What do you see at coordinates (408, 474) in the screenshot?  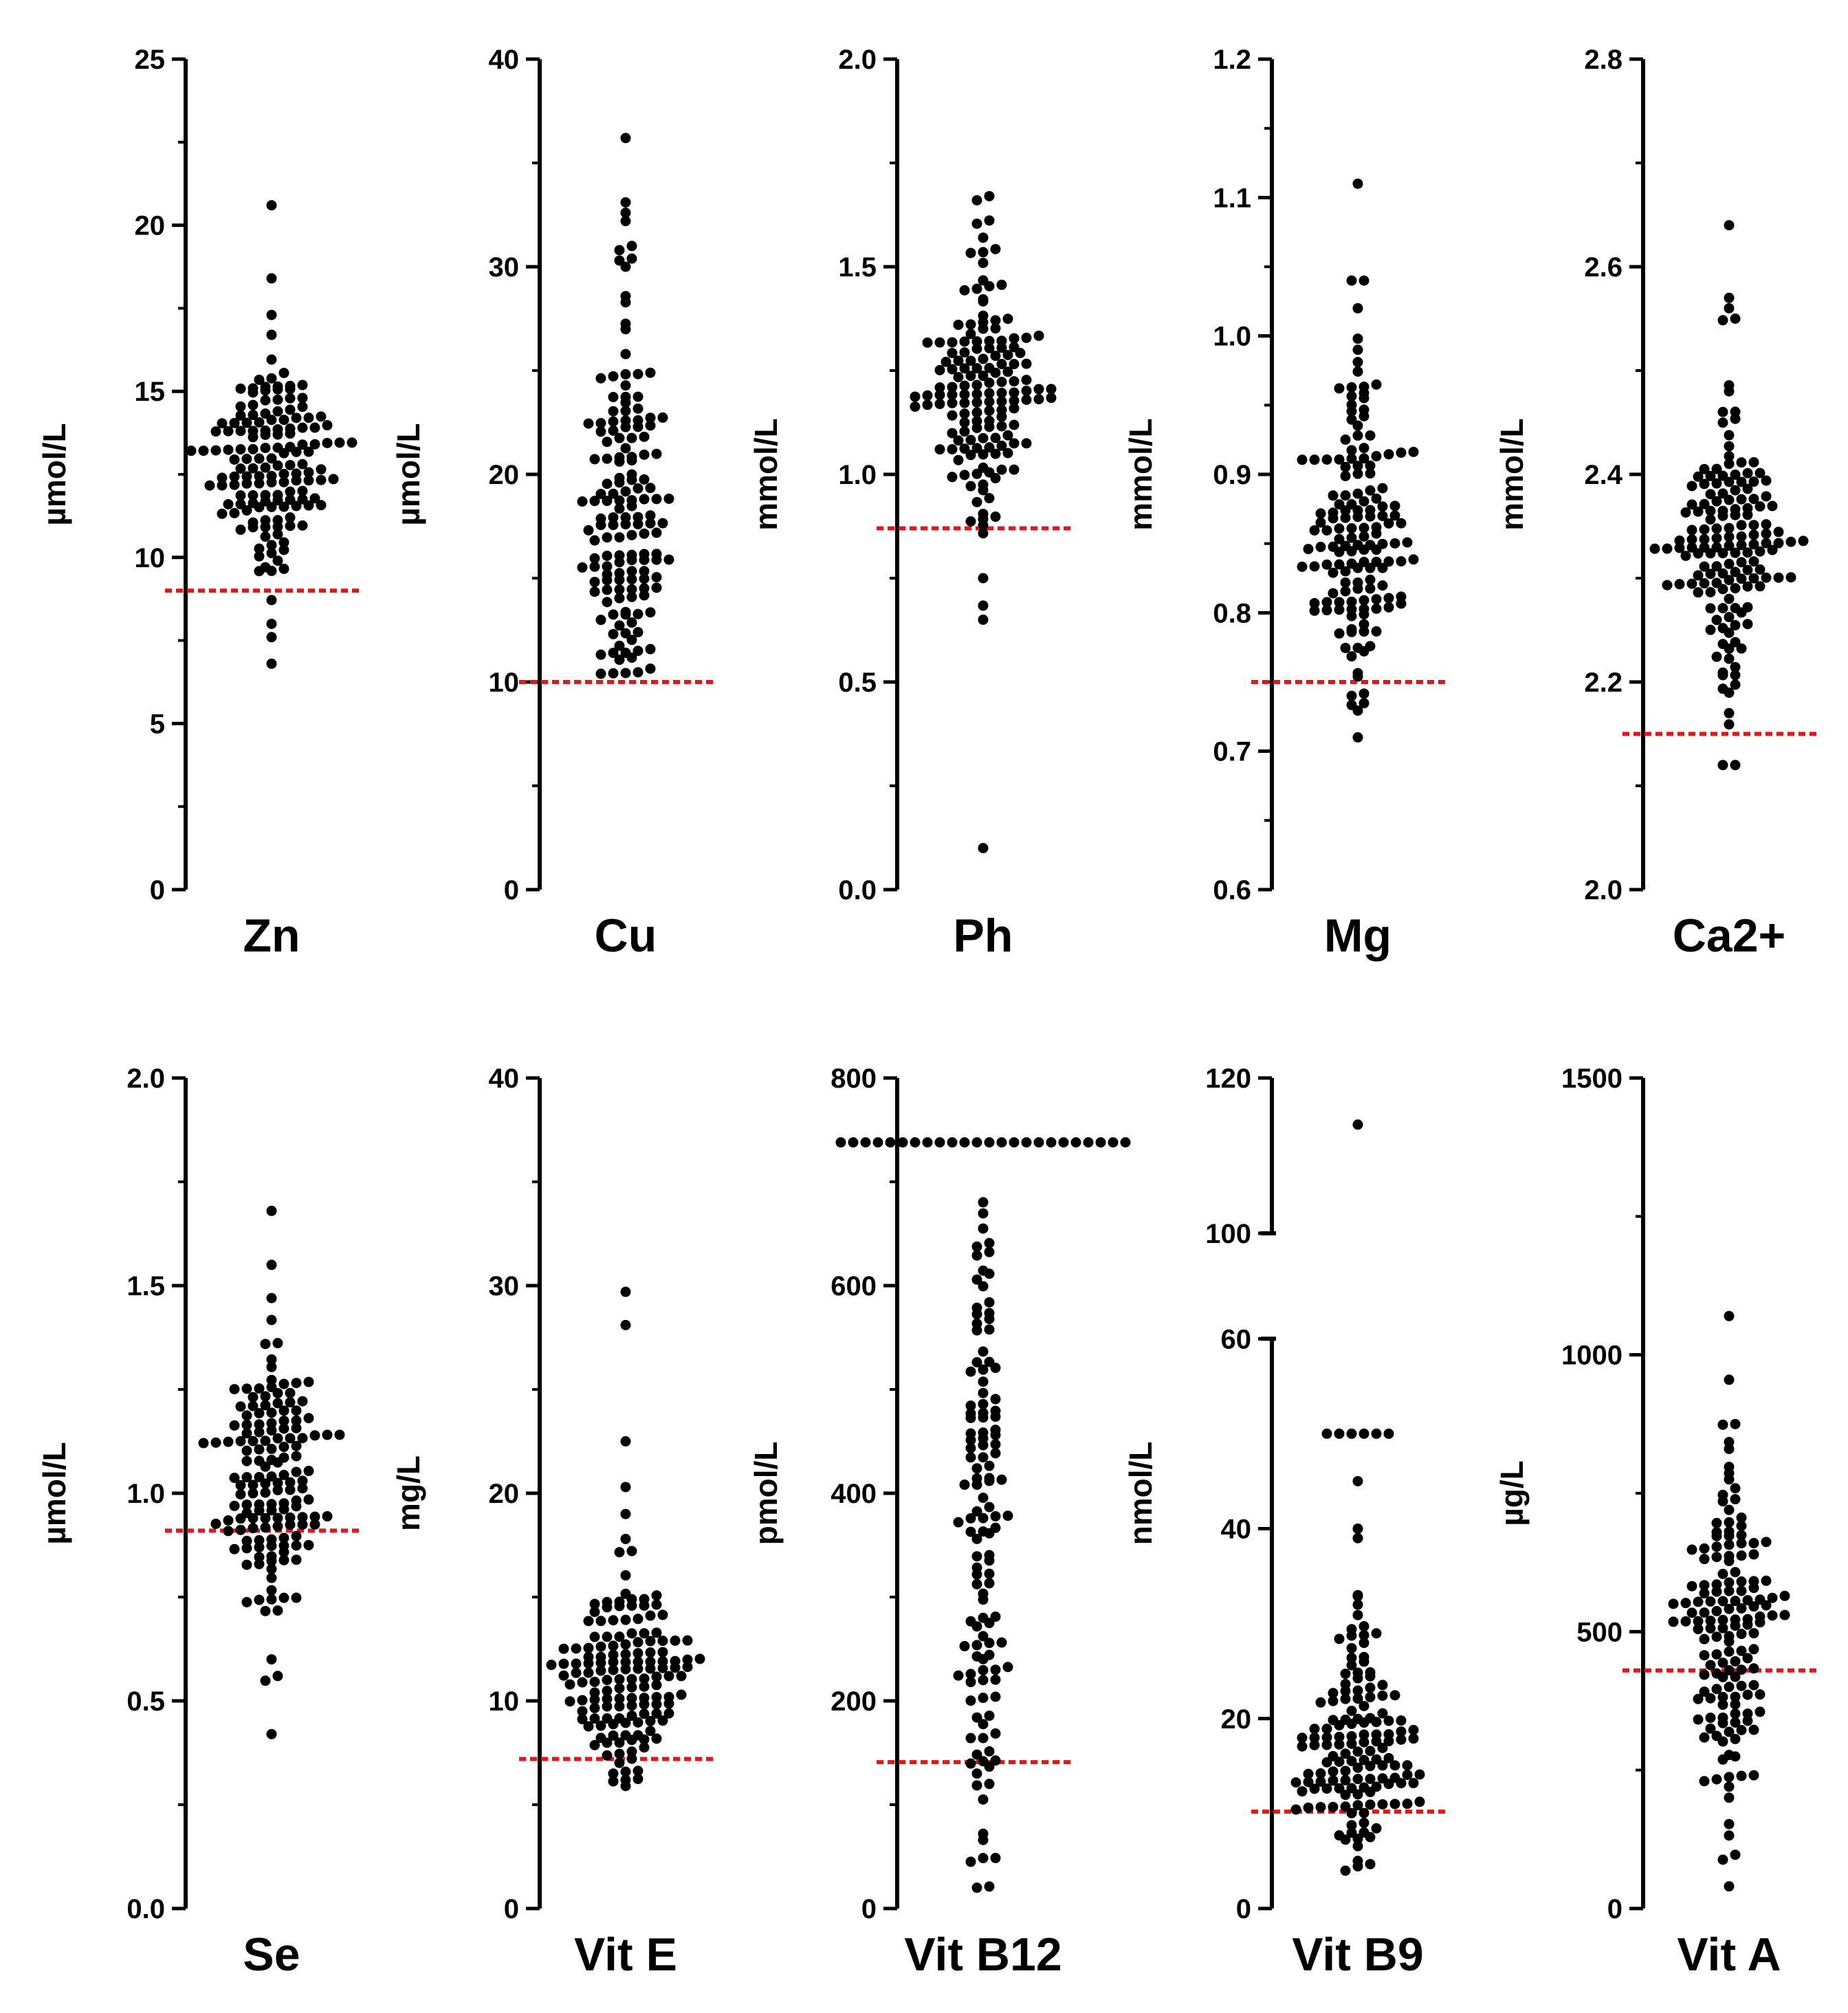 I see `y-axis-label: µmol/L` at bounding box center [408, 474].